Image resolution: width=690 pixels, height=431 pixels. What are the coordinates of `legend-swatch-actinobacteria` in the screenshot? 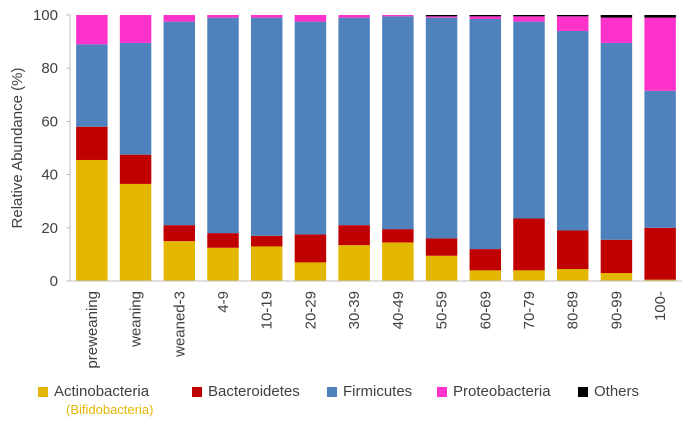 It's located at (43, 391).